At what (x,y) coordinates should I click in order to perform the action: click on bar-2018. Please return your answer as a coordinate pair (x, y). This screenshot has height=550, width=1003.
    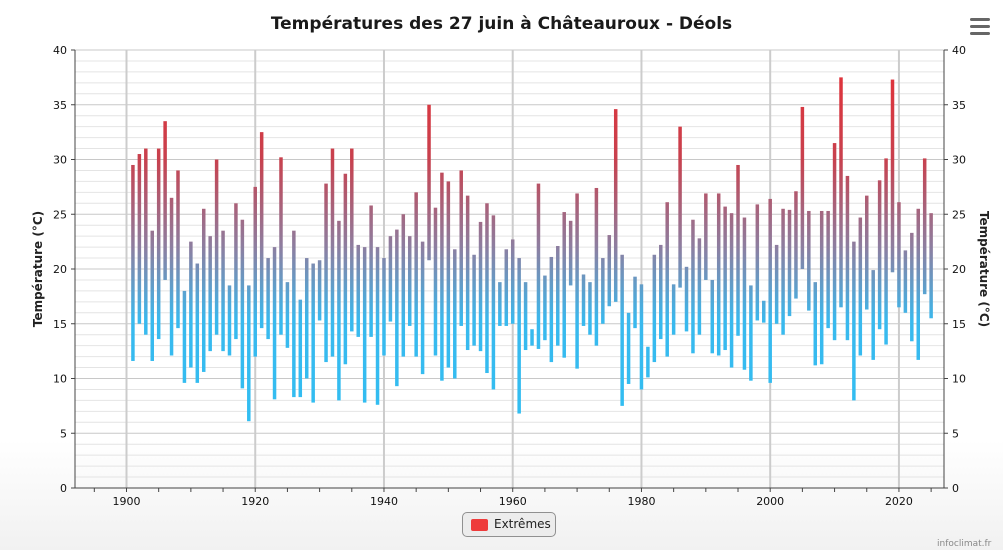
    Looking at the image, I should click on (886, 251).